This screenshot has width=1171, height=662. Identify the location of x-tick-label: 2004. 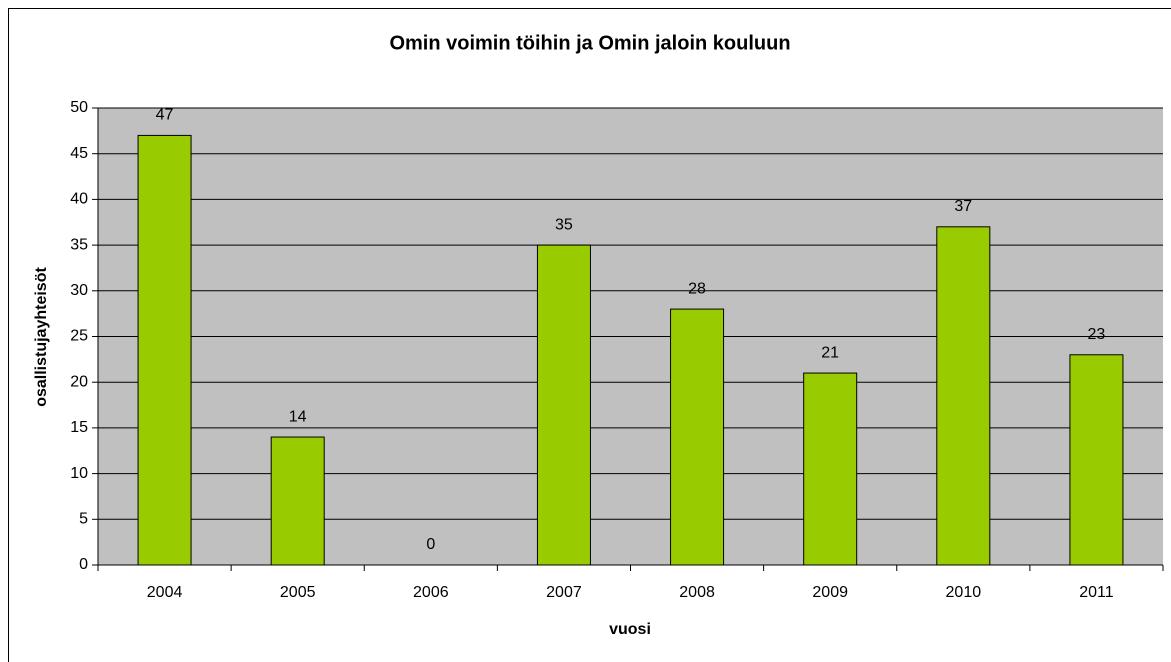
(165, 592).